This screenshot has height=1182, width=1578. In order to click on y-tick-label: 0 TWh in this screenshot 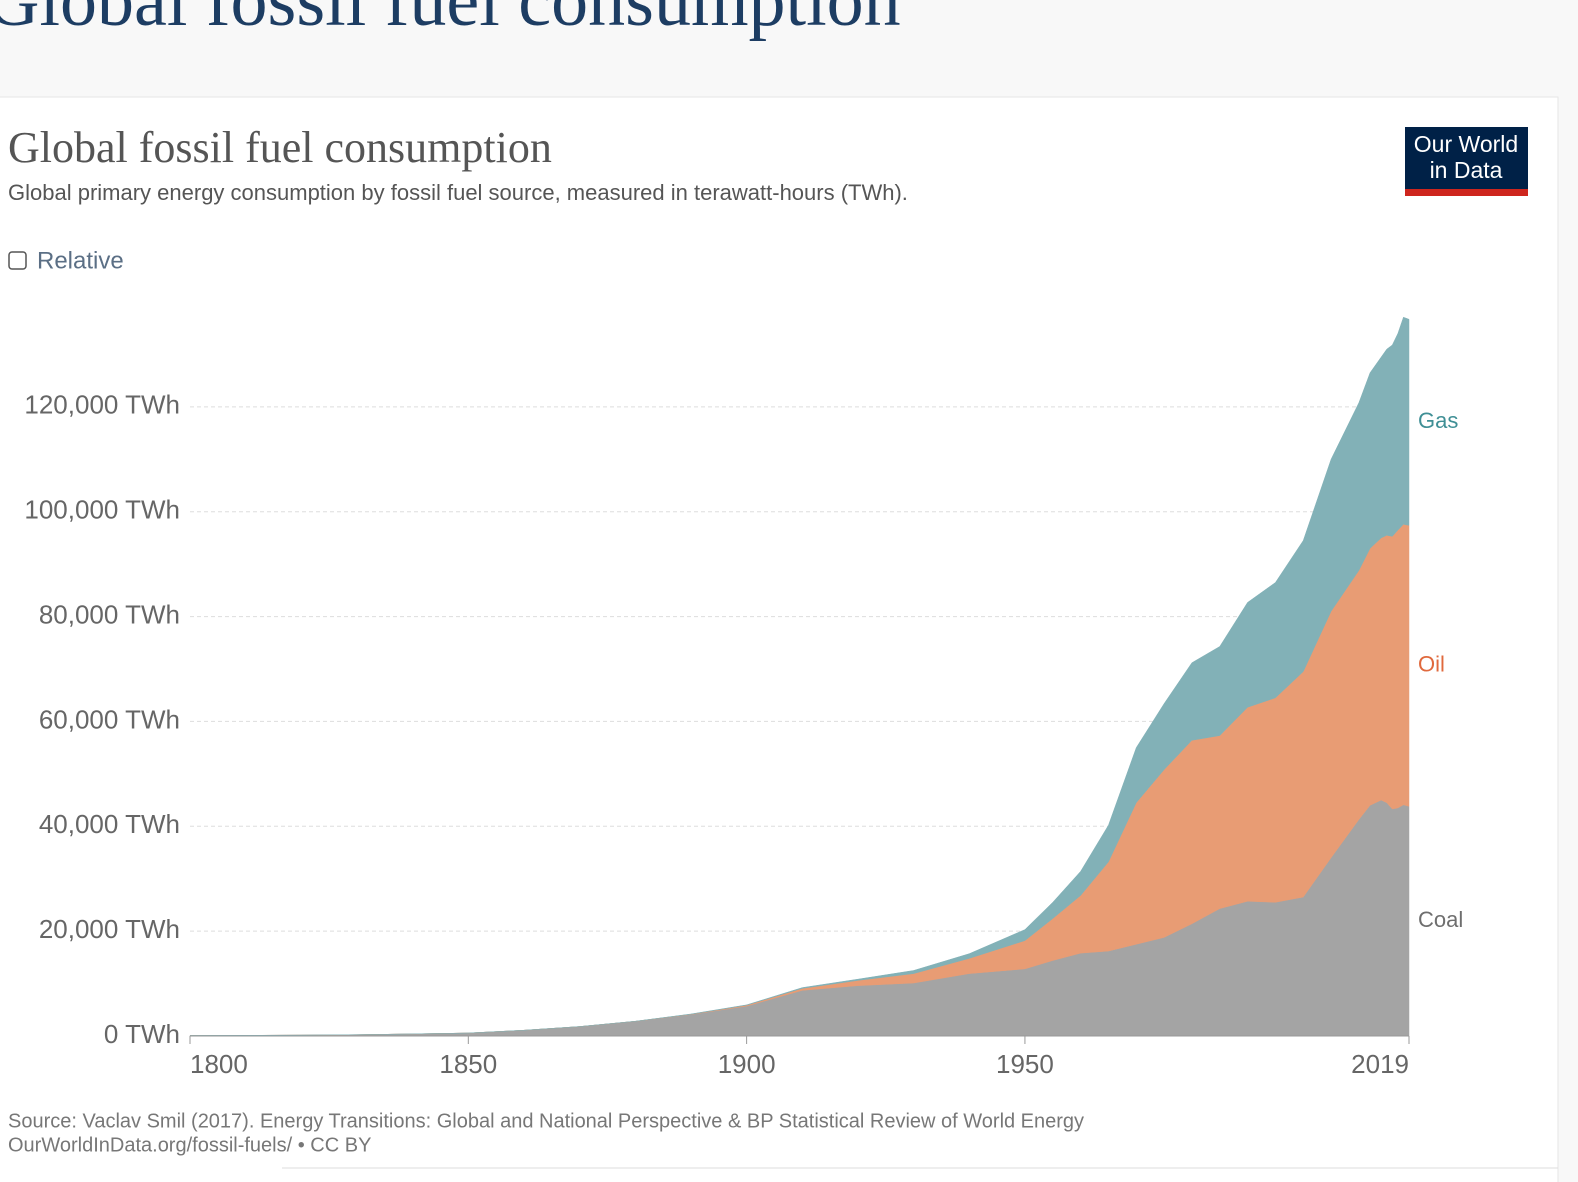, I will do `click(142, 1034)`.